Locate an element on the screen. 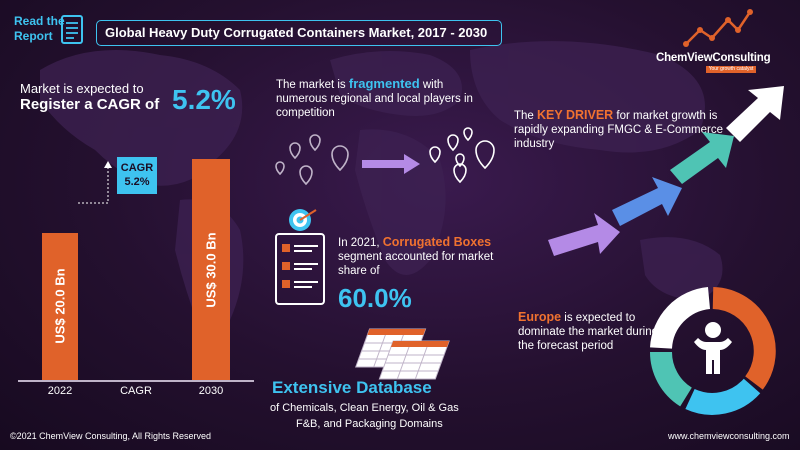  europe-highlight: Europe is located at coordinates (540, 317).